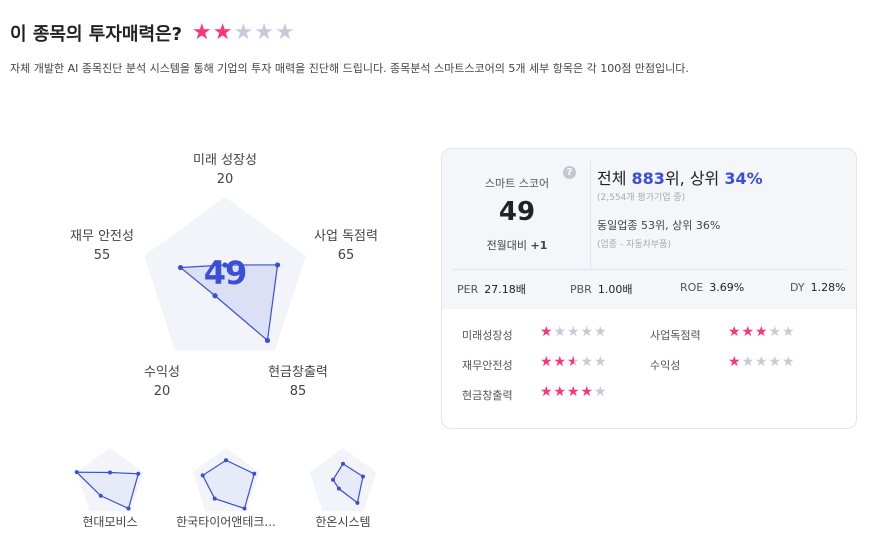 The width and height of the screenshot is (888, 536). I want to click on axis-label-monopoly: 사업 독점력 65, so click(346, 246).